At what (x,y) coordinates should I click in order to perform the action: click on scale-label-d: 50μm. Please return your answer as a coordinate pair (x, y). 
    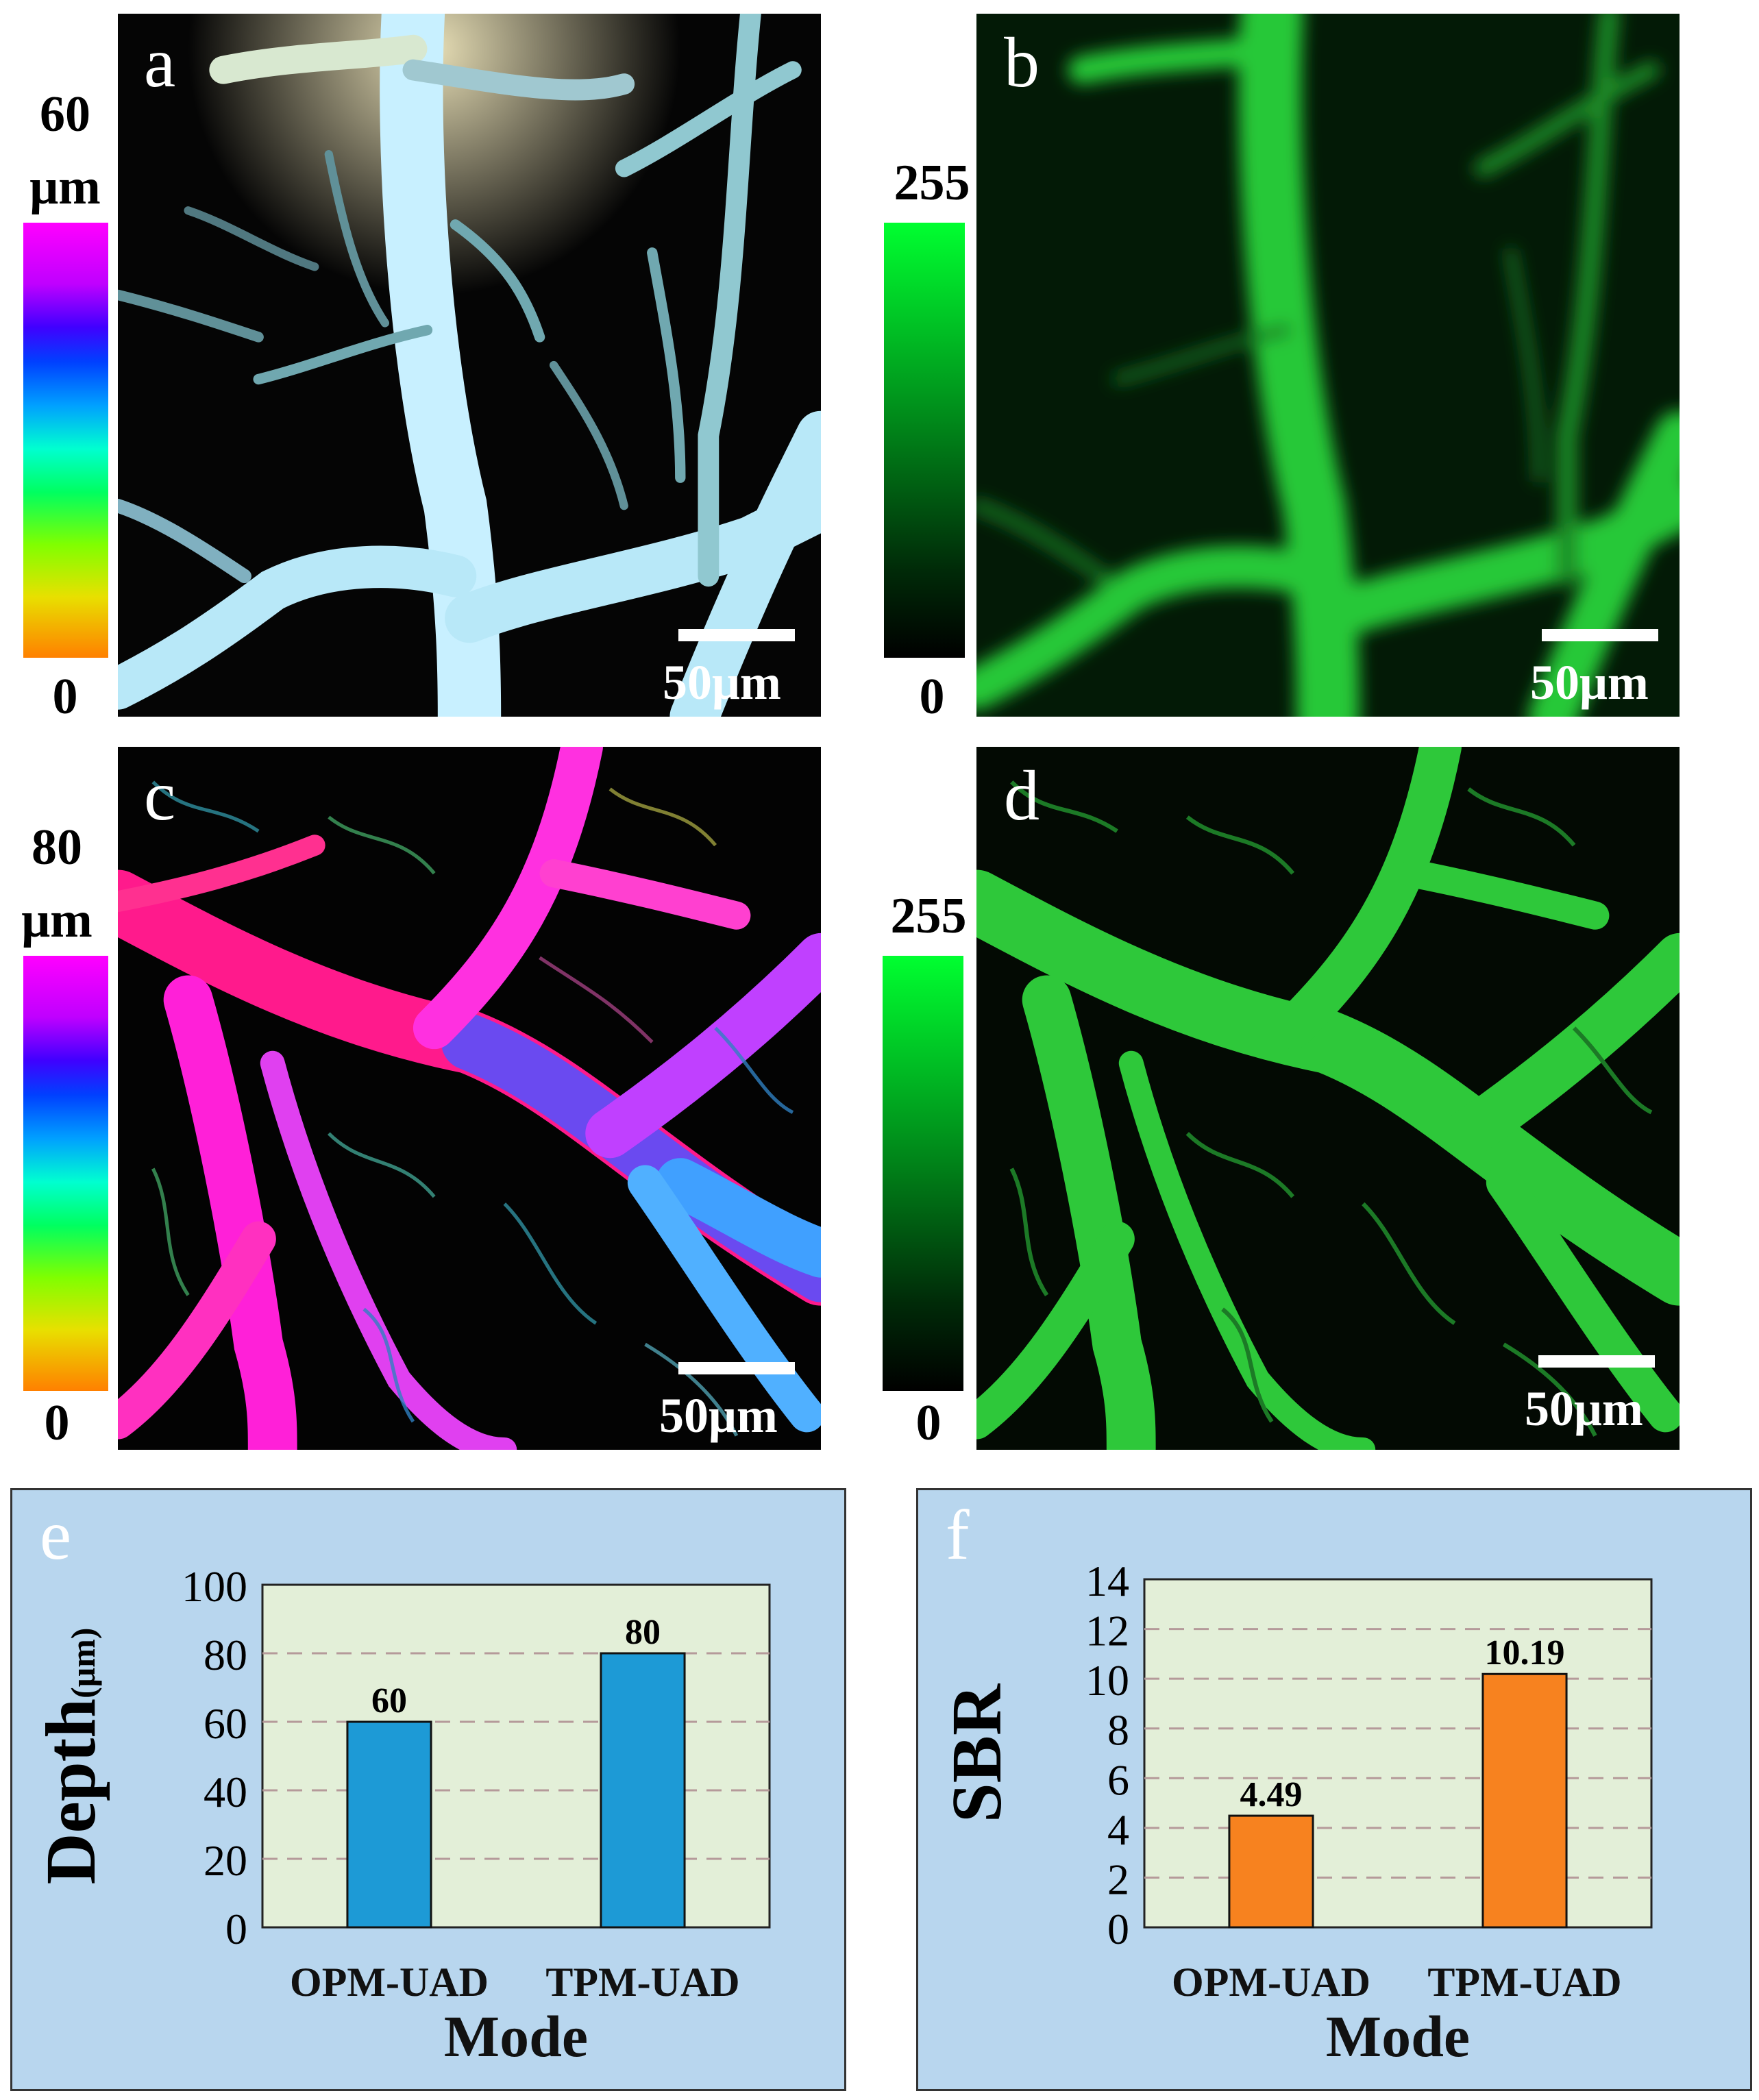
    Looking at the image, I should click on (1584, 1408).